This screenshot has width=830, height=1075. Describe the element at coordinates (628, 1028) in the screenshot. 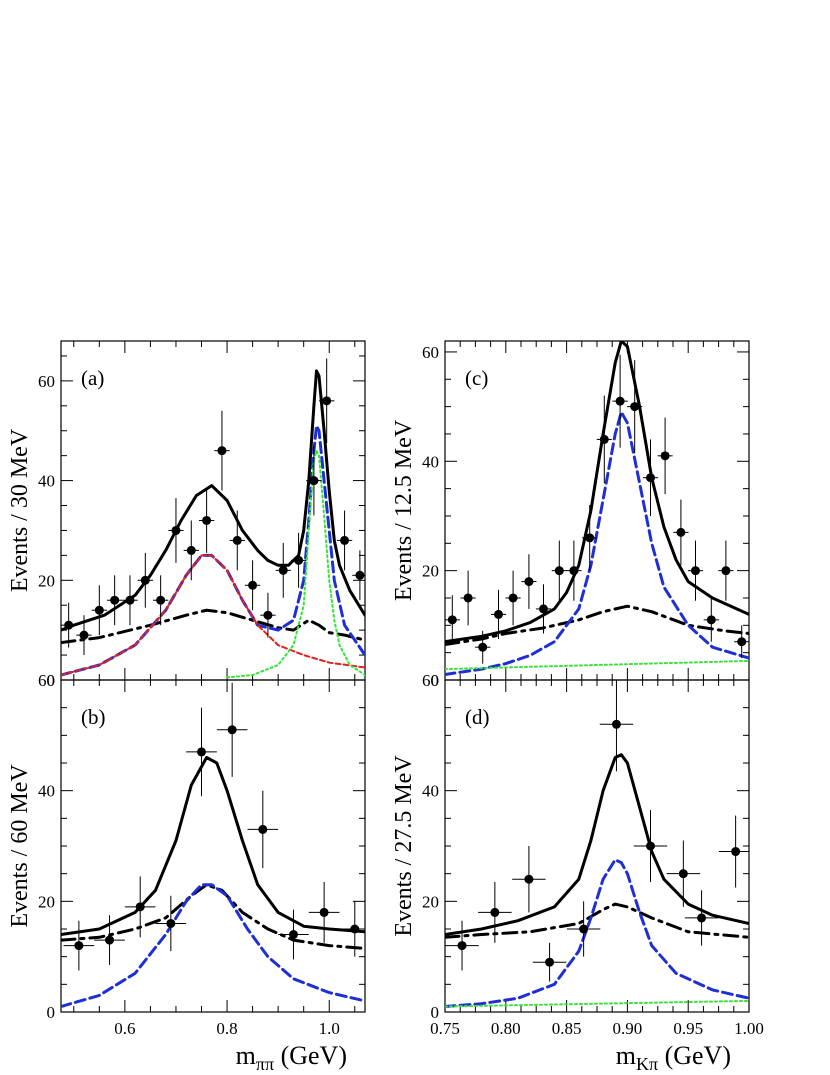

I see `x-tick-label: 0.90` at that location.